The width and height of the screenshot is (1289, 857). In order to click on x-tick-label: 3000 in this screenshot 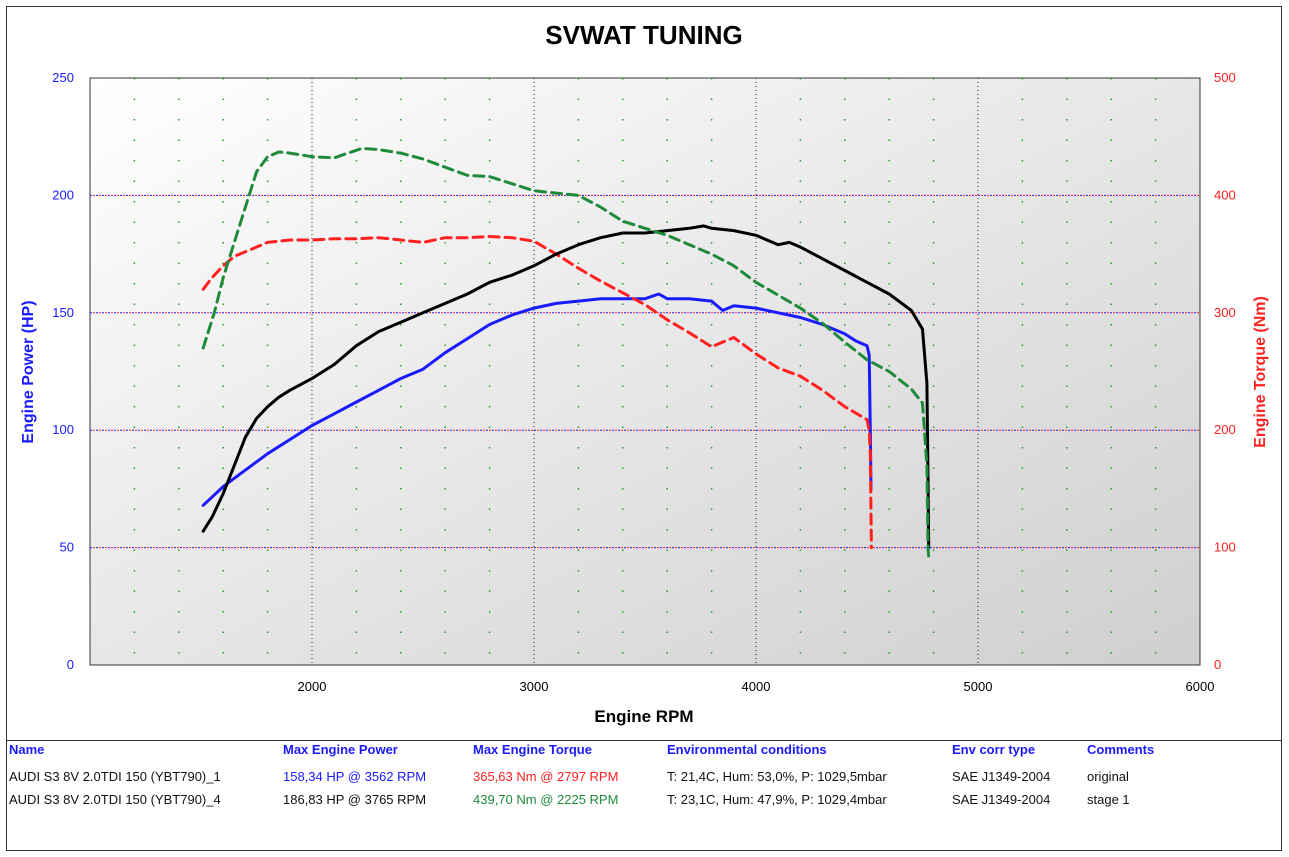, I will do `click(534, 686)`.